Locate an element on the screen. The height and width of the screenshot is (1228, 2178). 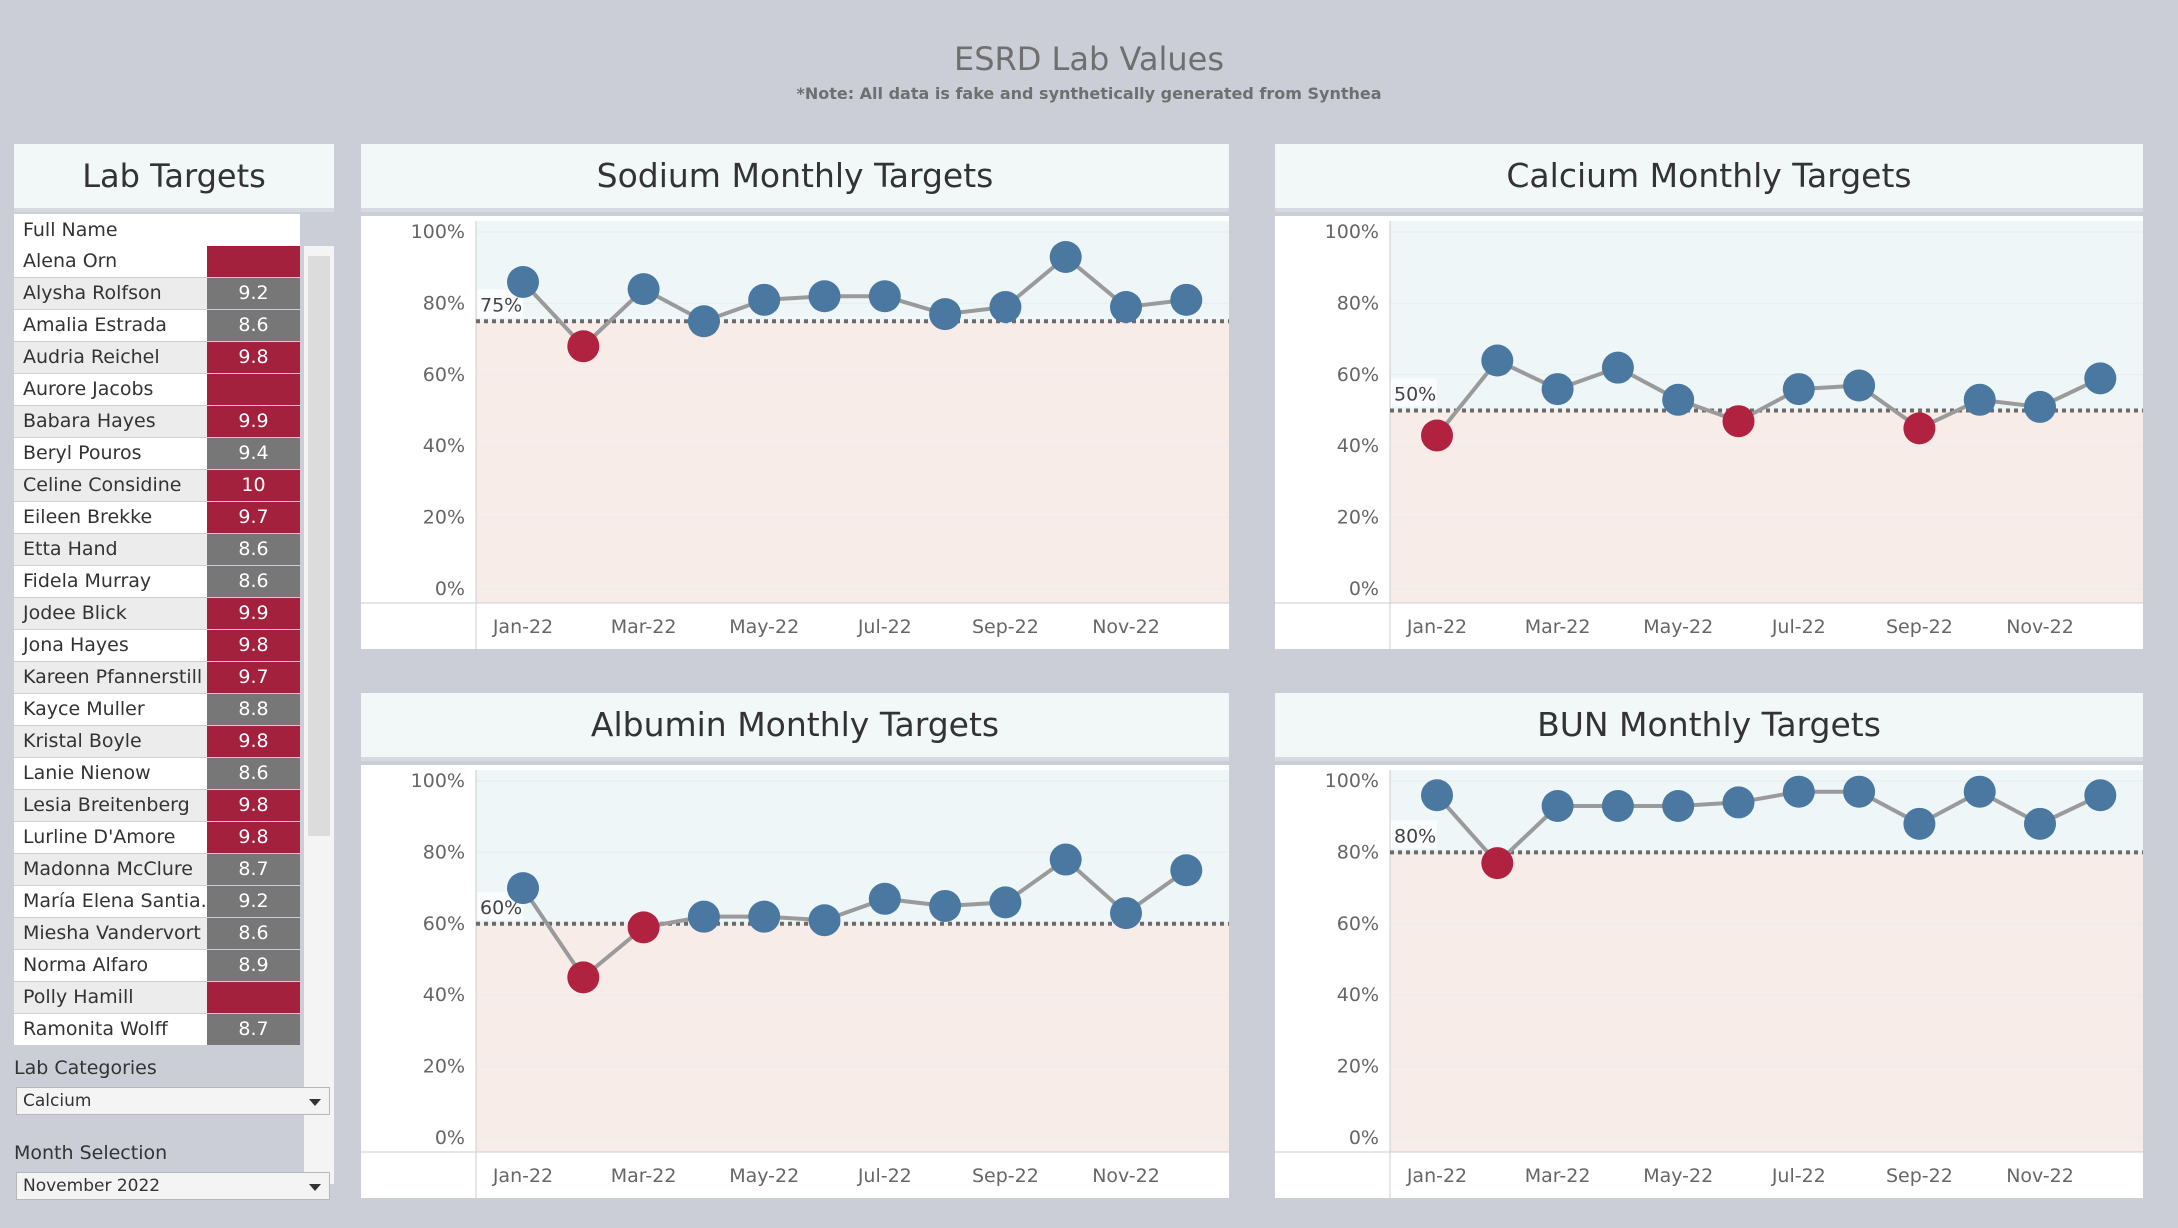
lab-value-cell: 8.9 is located at coordinates (253, 965).